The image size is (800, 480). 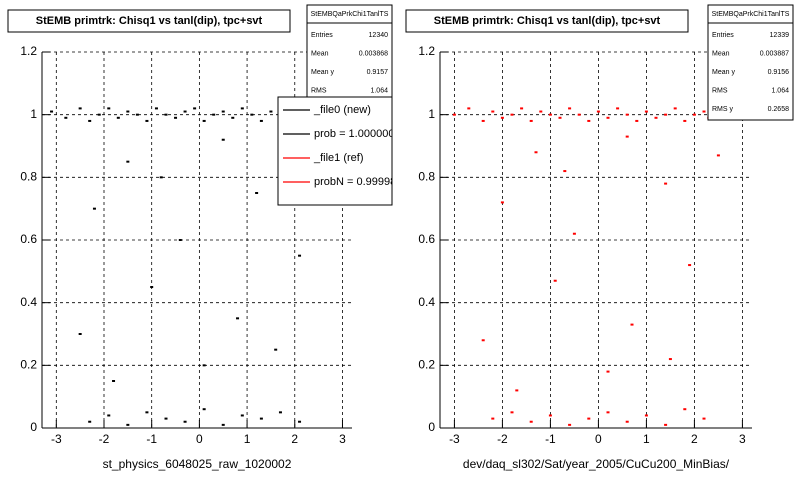 What do you see at coordinates (28, 302) in the screenshot?
I see `y-tick-label: 0.4` at bounding box center [28, 302].